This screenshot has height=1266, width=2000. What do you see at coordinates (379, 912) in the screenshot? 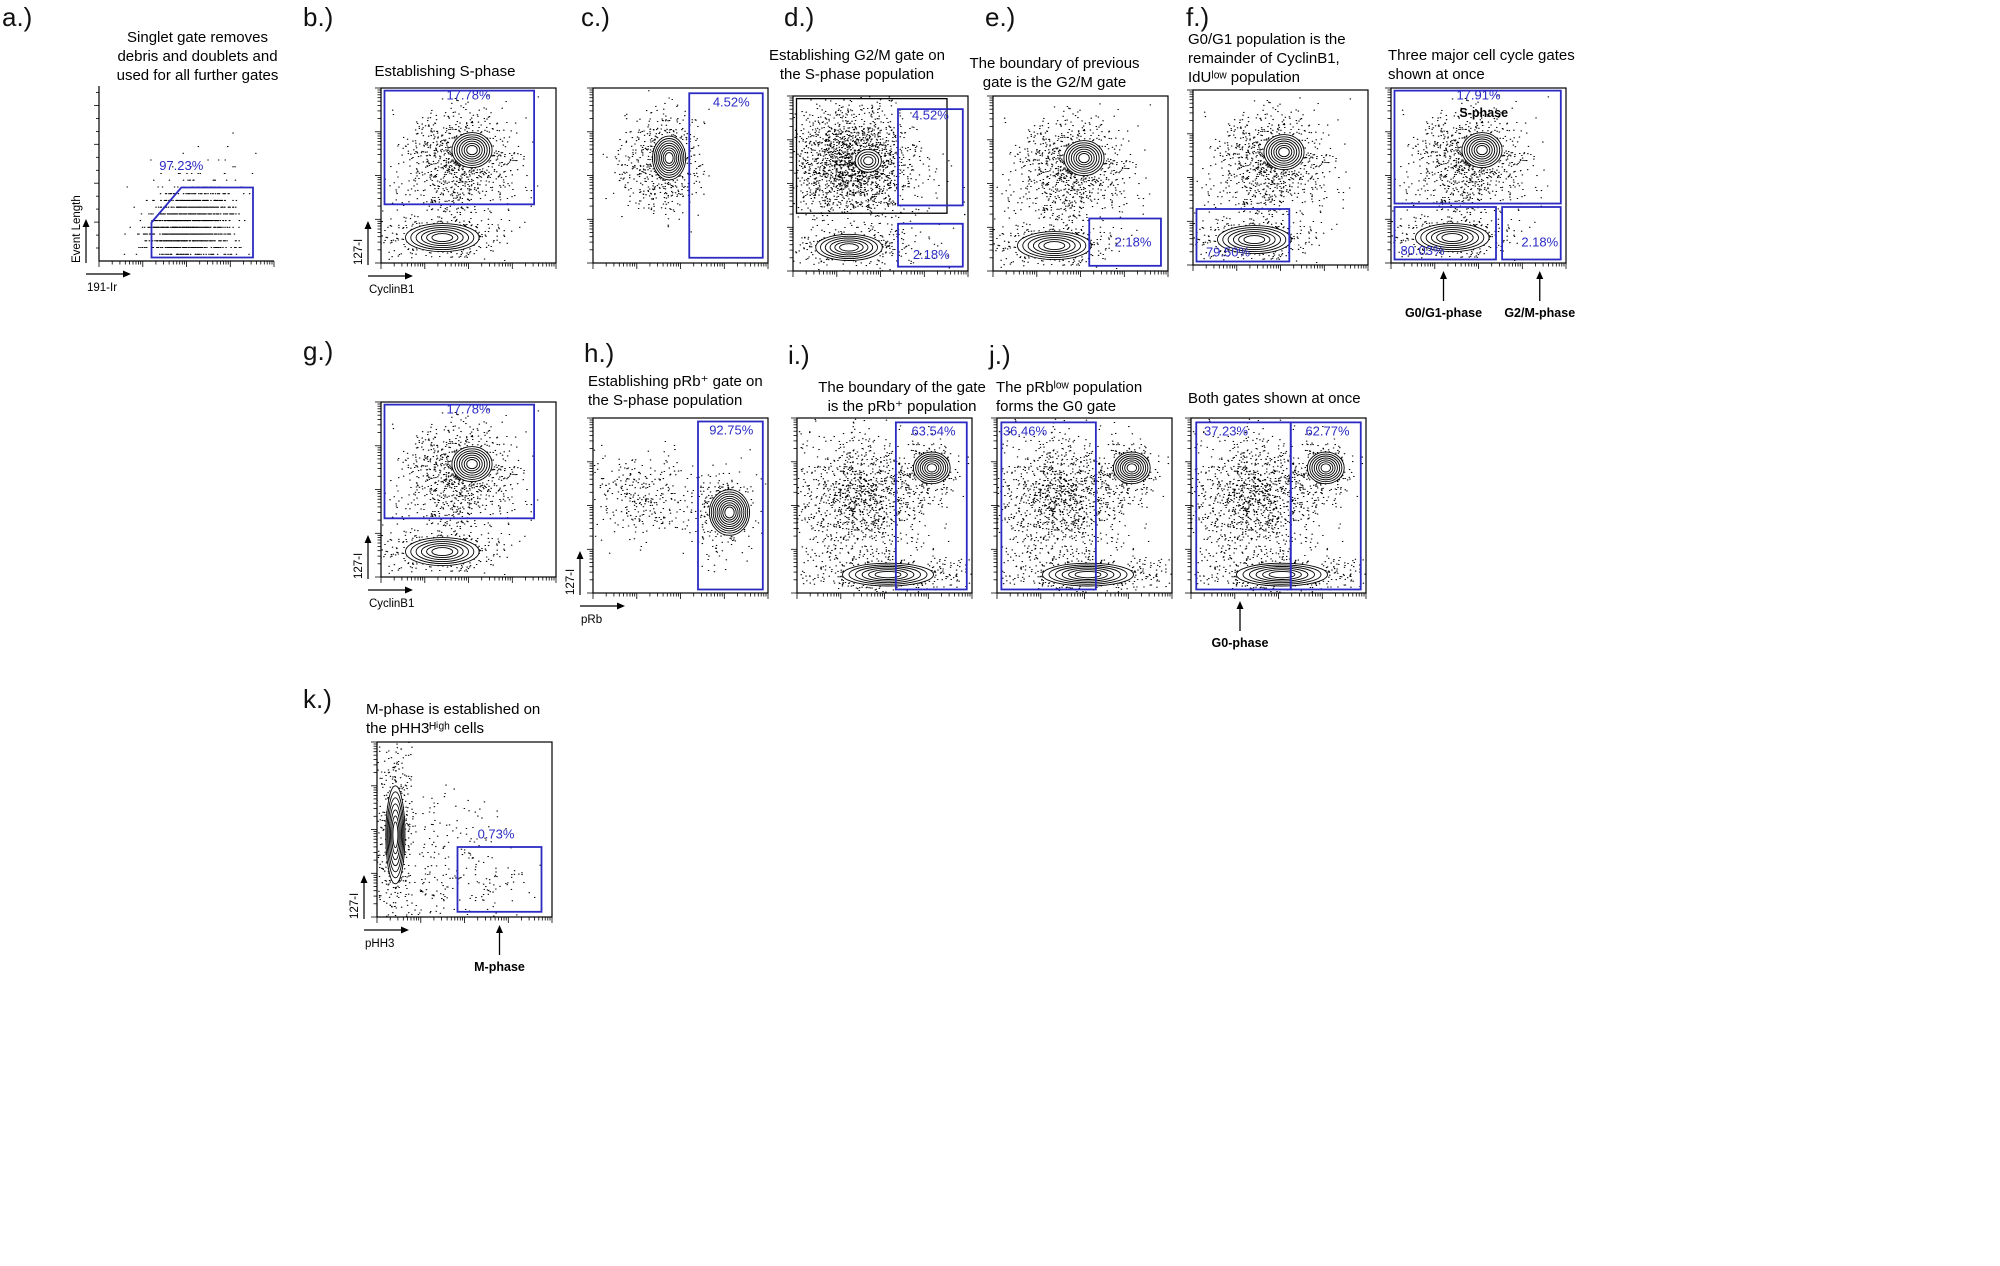
I see `axis-arrows-icon: 127-I pHH3` at bounding box center [379, 912].